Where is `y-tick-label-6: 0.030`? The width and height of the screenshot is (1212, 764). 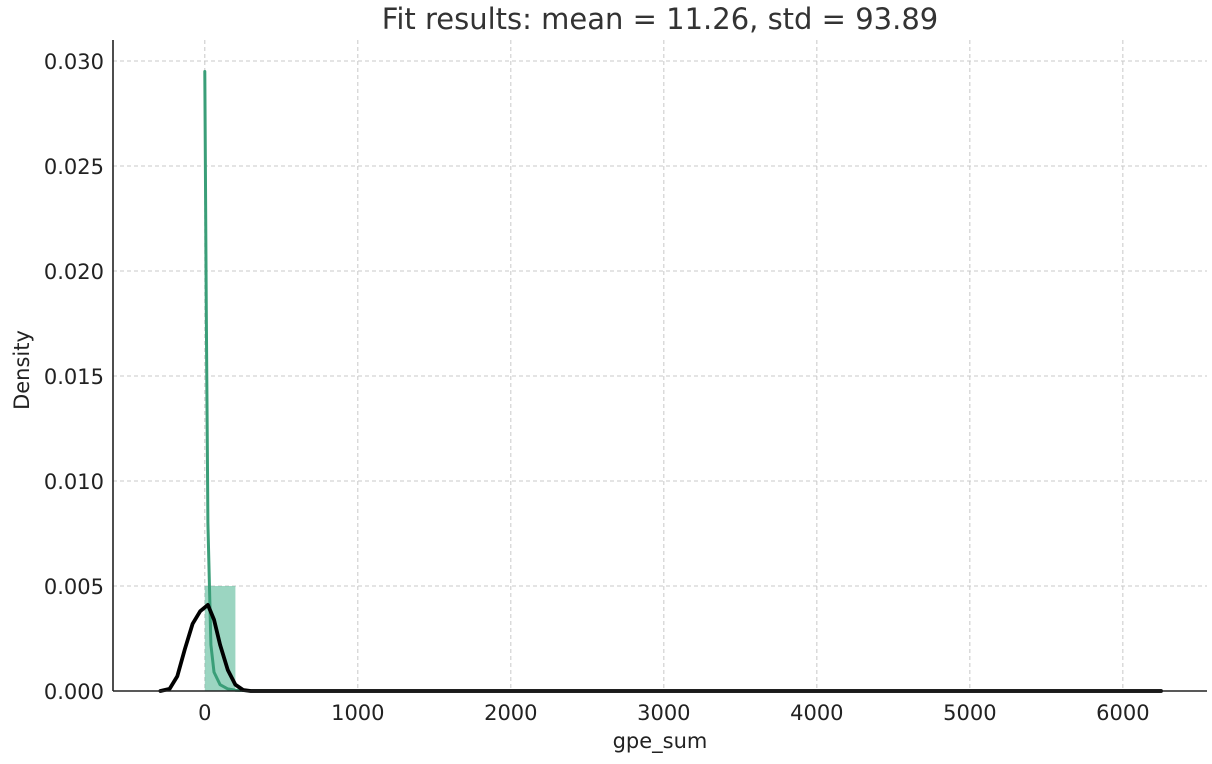
y-tick-label-6: 0.030 is located at coordinates (74, 62).